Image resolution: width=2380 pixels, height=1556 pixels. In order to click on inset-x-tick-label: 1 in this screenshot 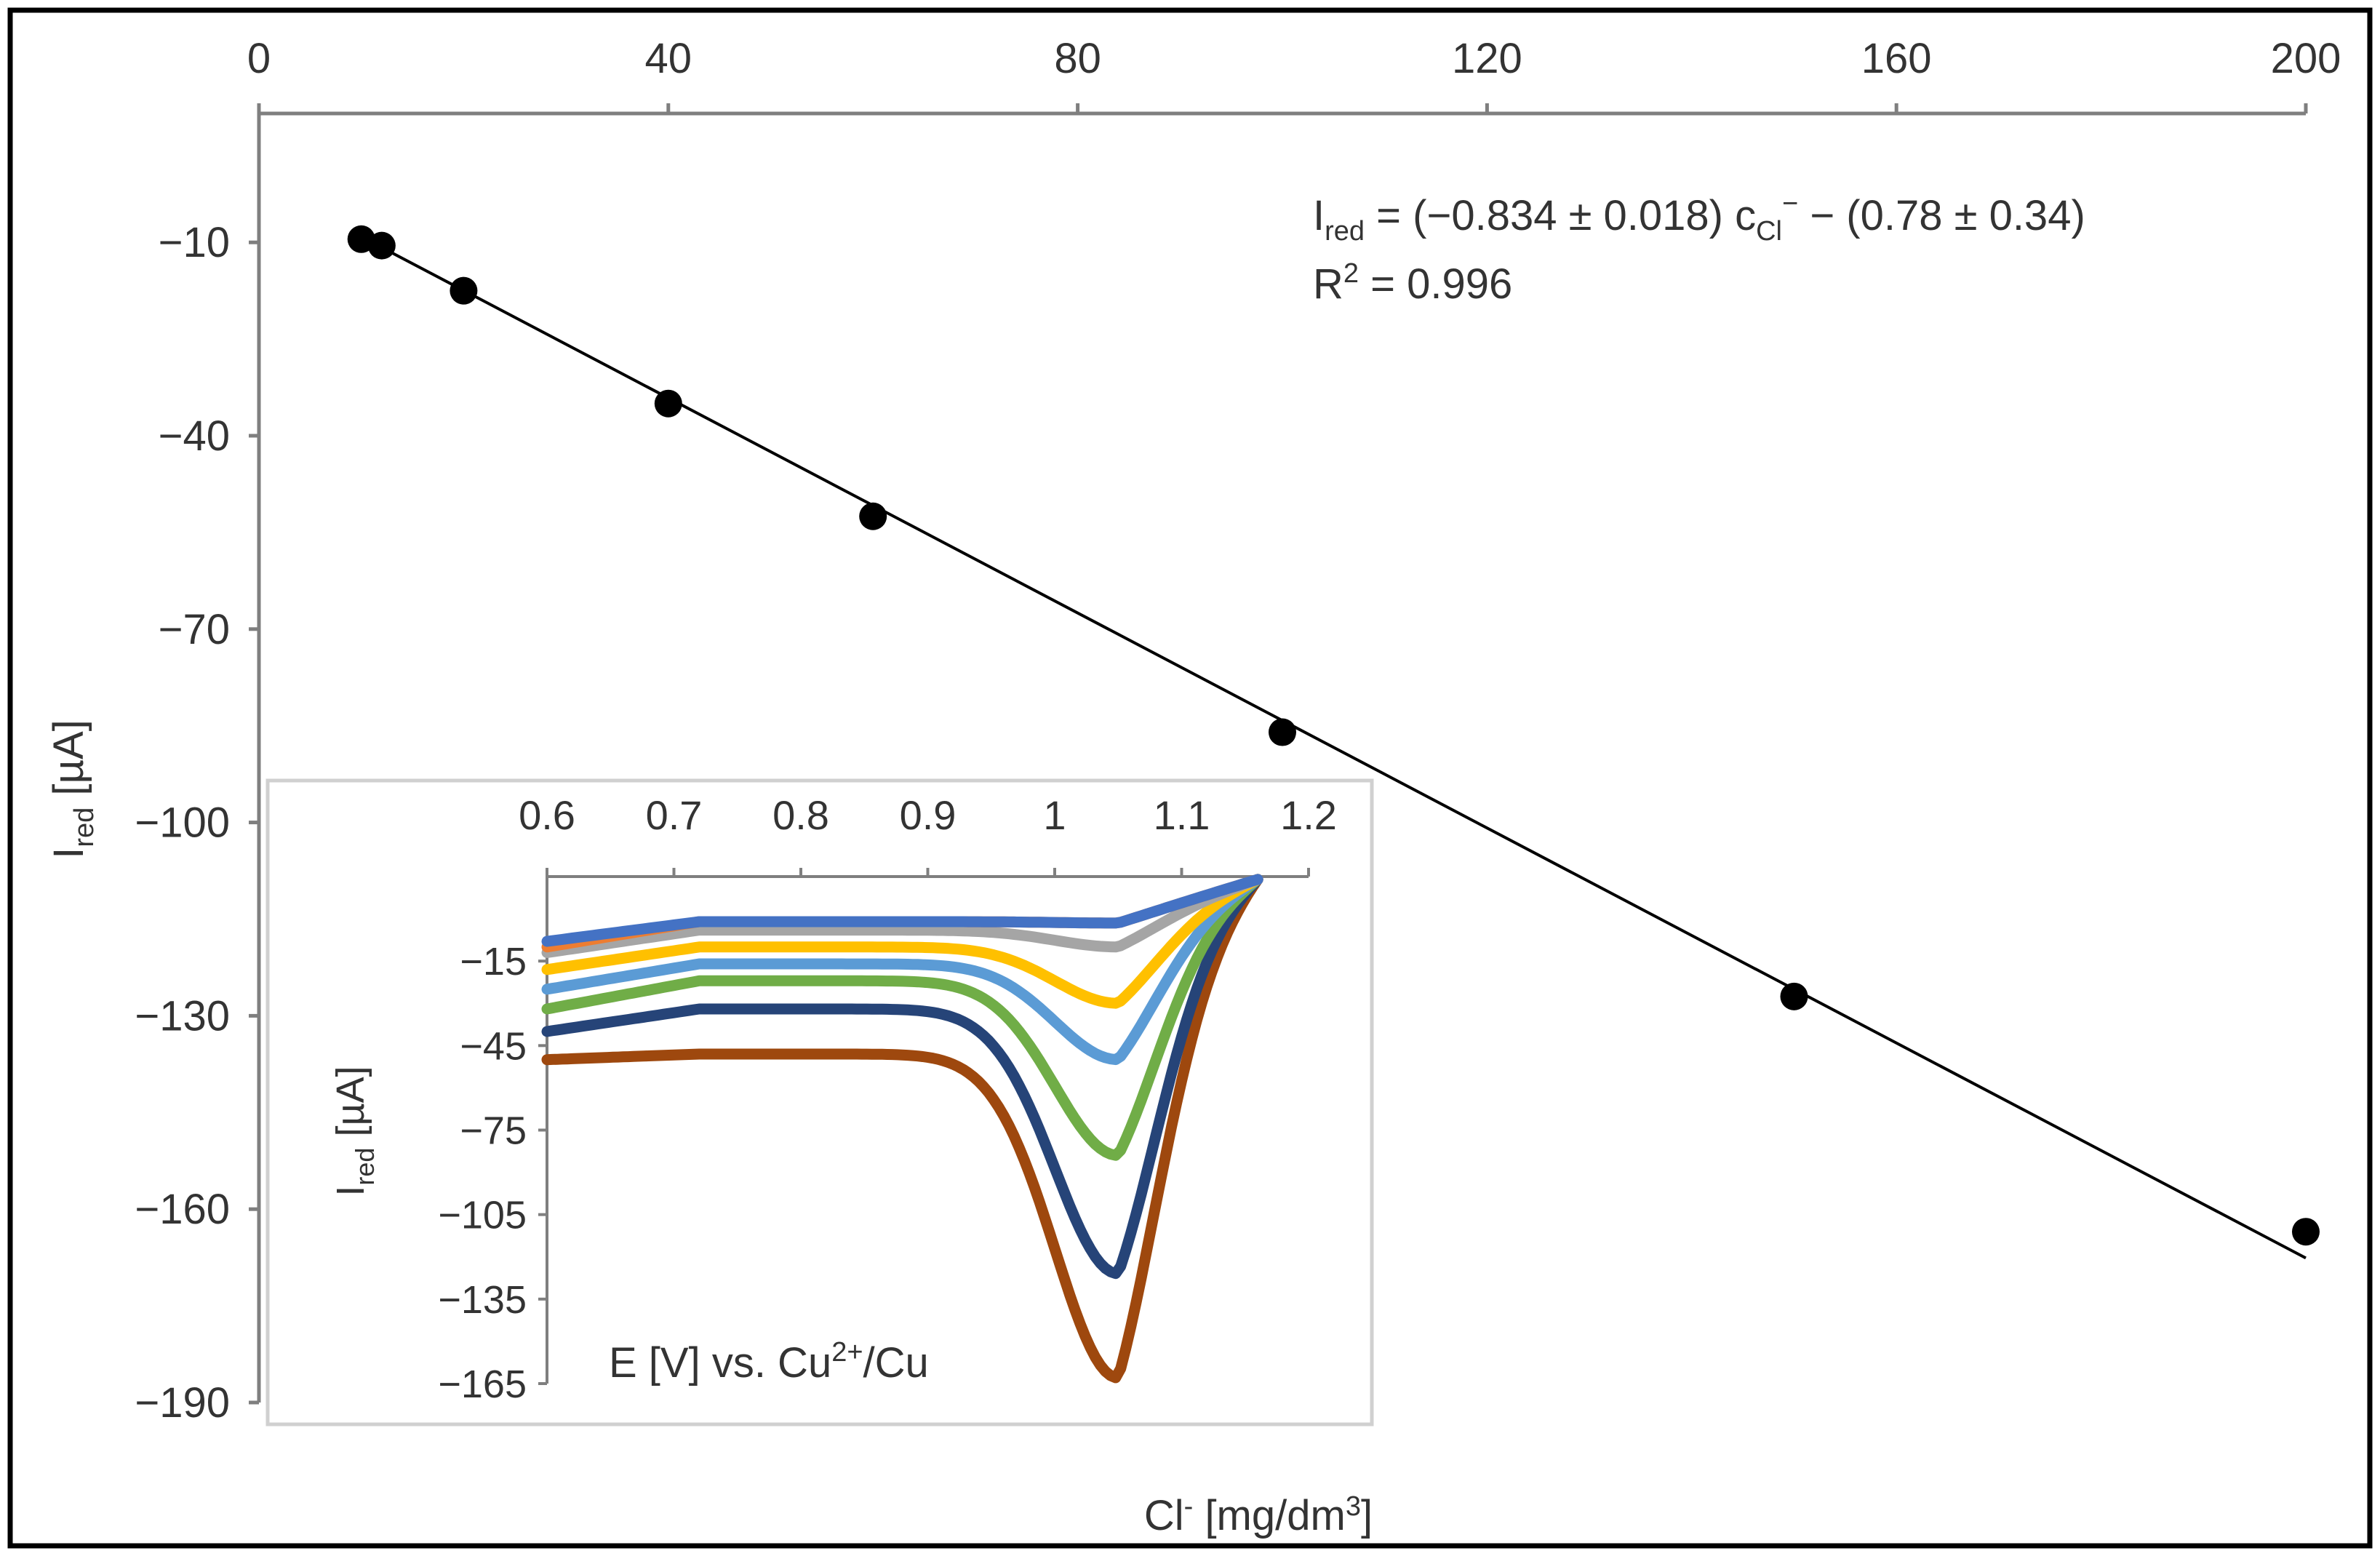, I will do `click(1054, 815)`.